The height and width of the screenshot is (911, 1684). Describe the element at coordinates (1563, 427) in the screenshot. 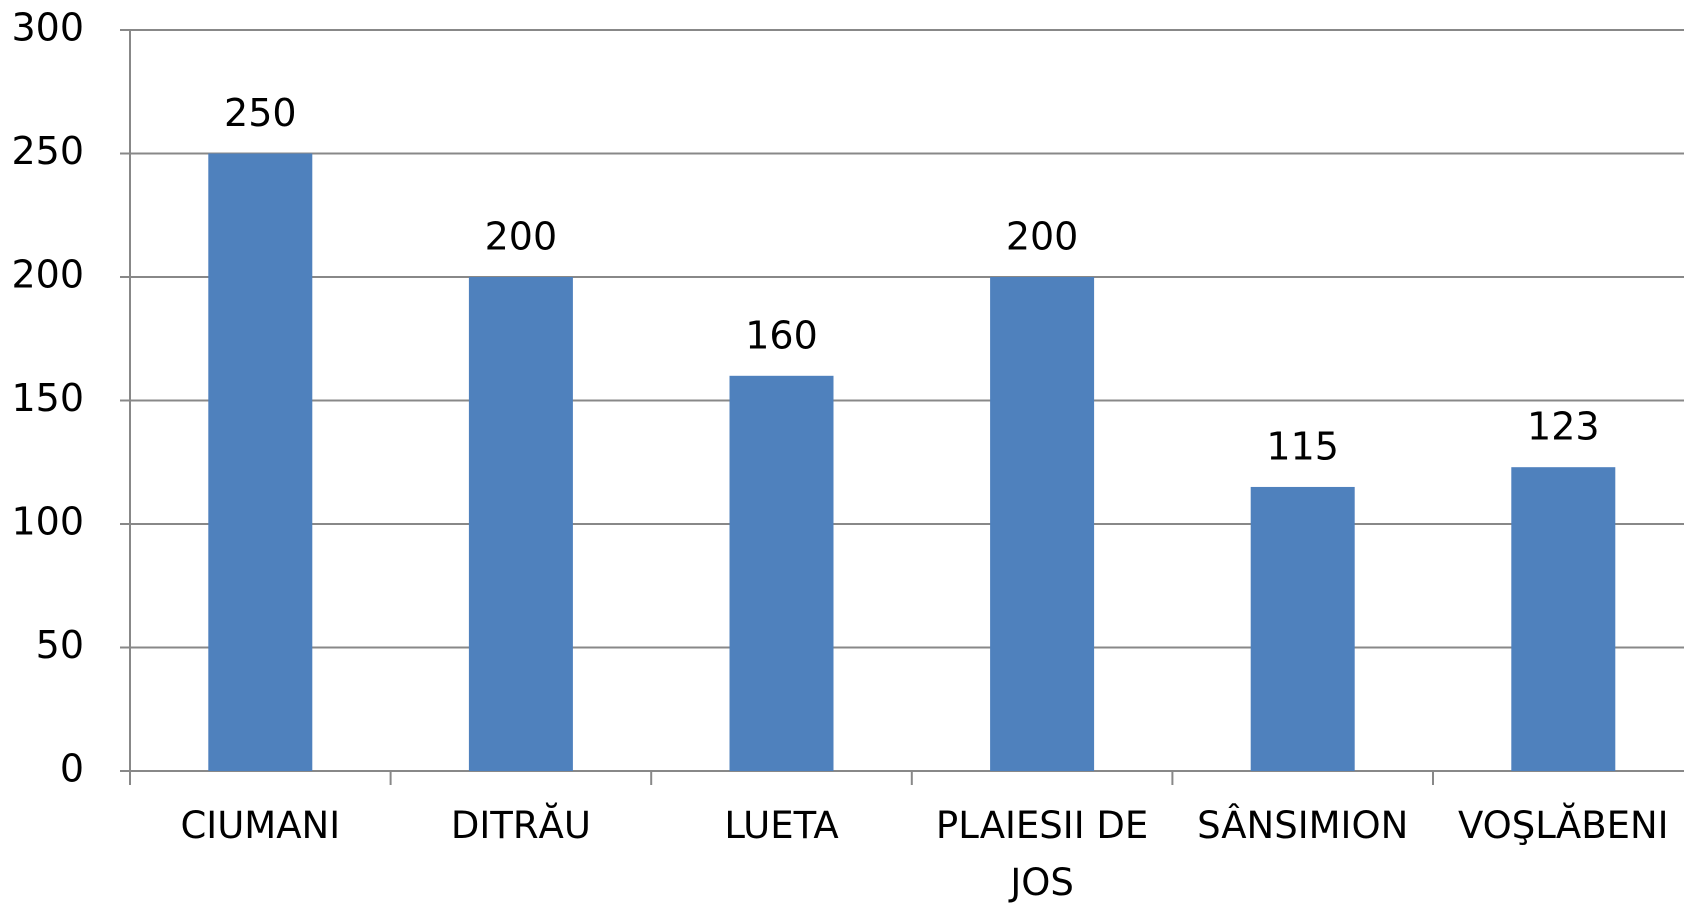

I see `data-label: 123` at that location.